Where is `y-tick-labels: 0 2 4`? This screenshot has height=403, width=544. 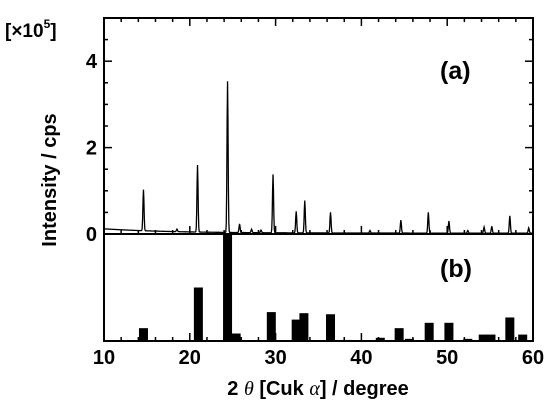
y-tick-labels: 0 2 4 is located at coordinates (92, 148).